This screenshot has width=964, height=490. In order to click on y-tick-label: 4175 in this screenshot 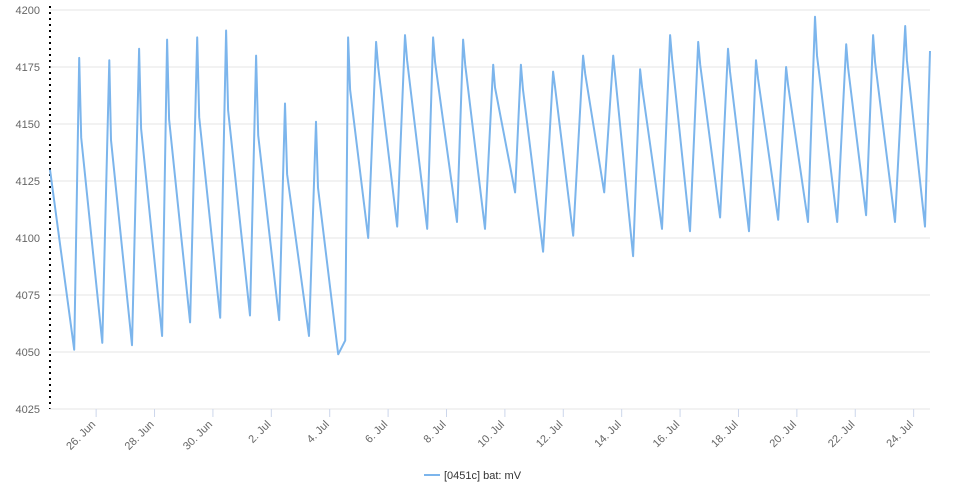, I will do `click(28, 68)`.